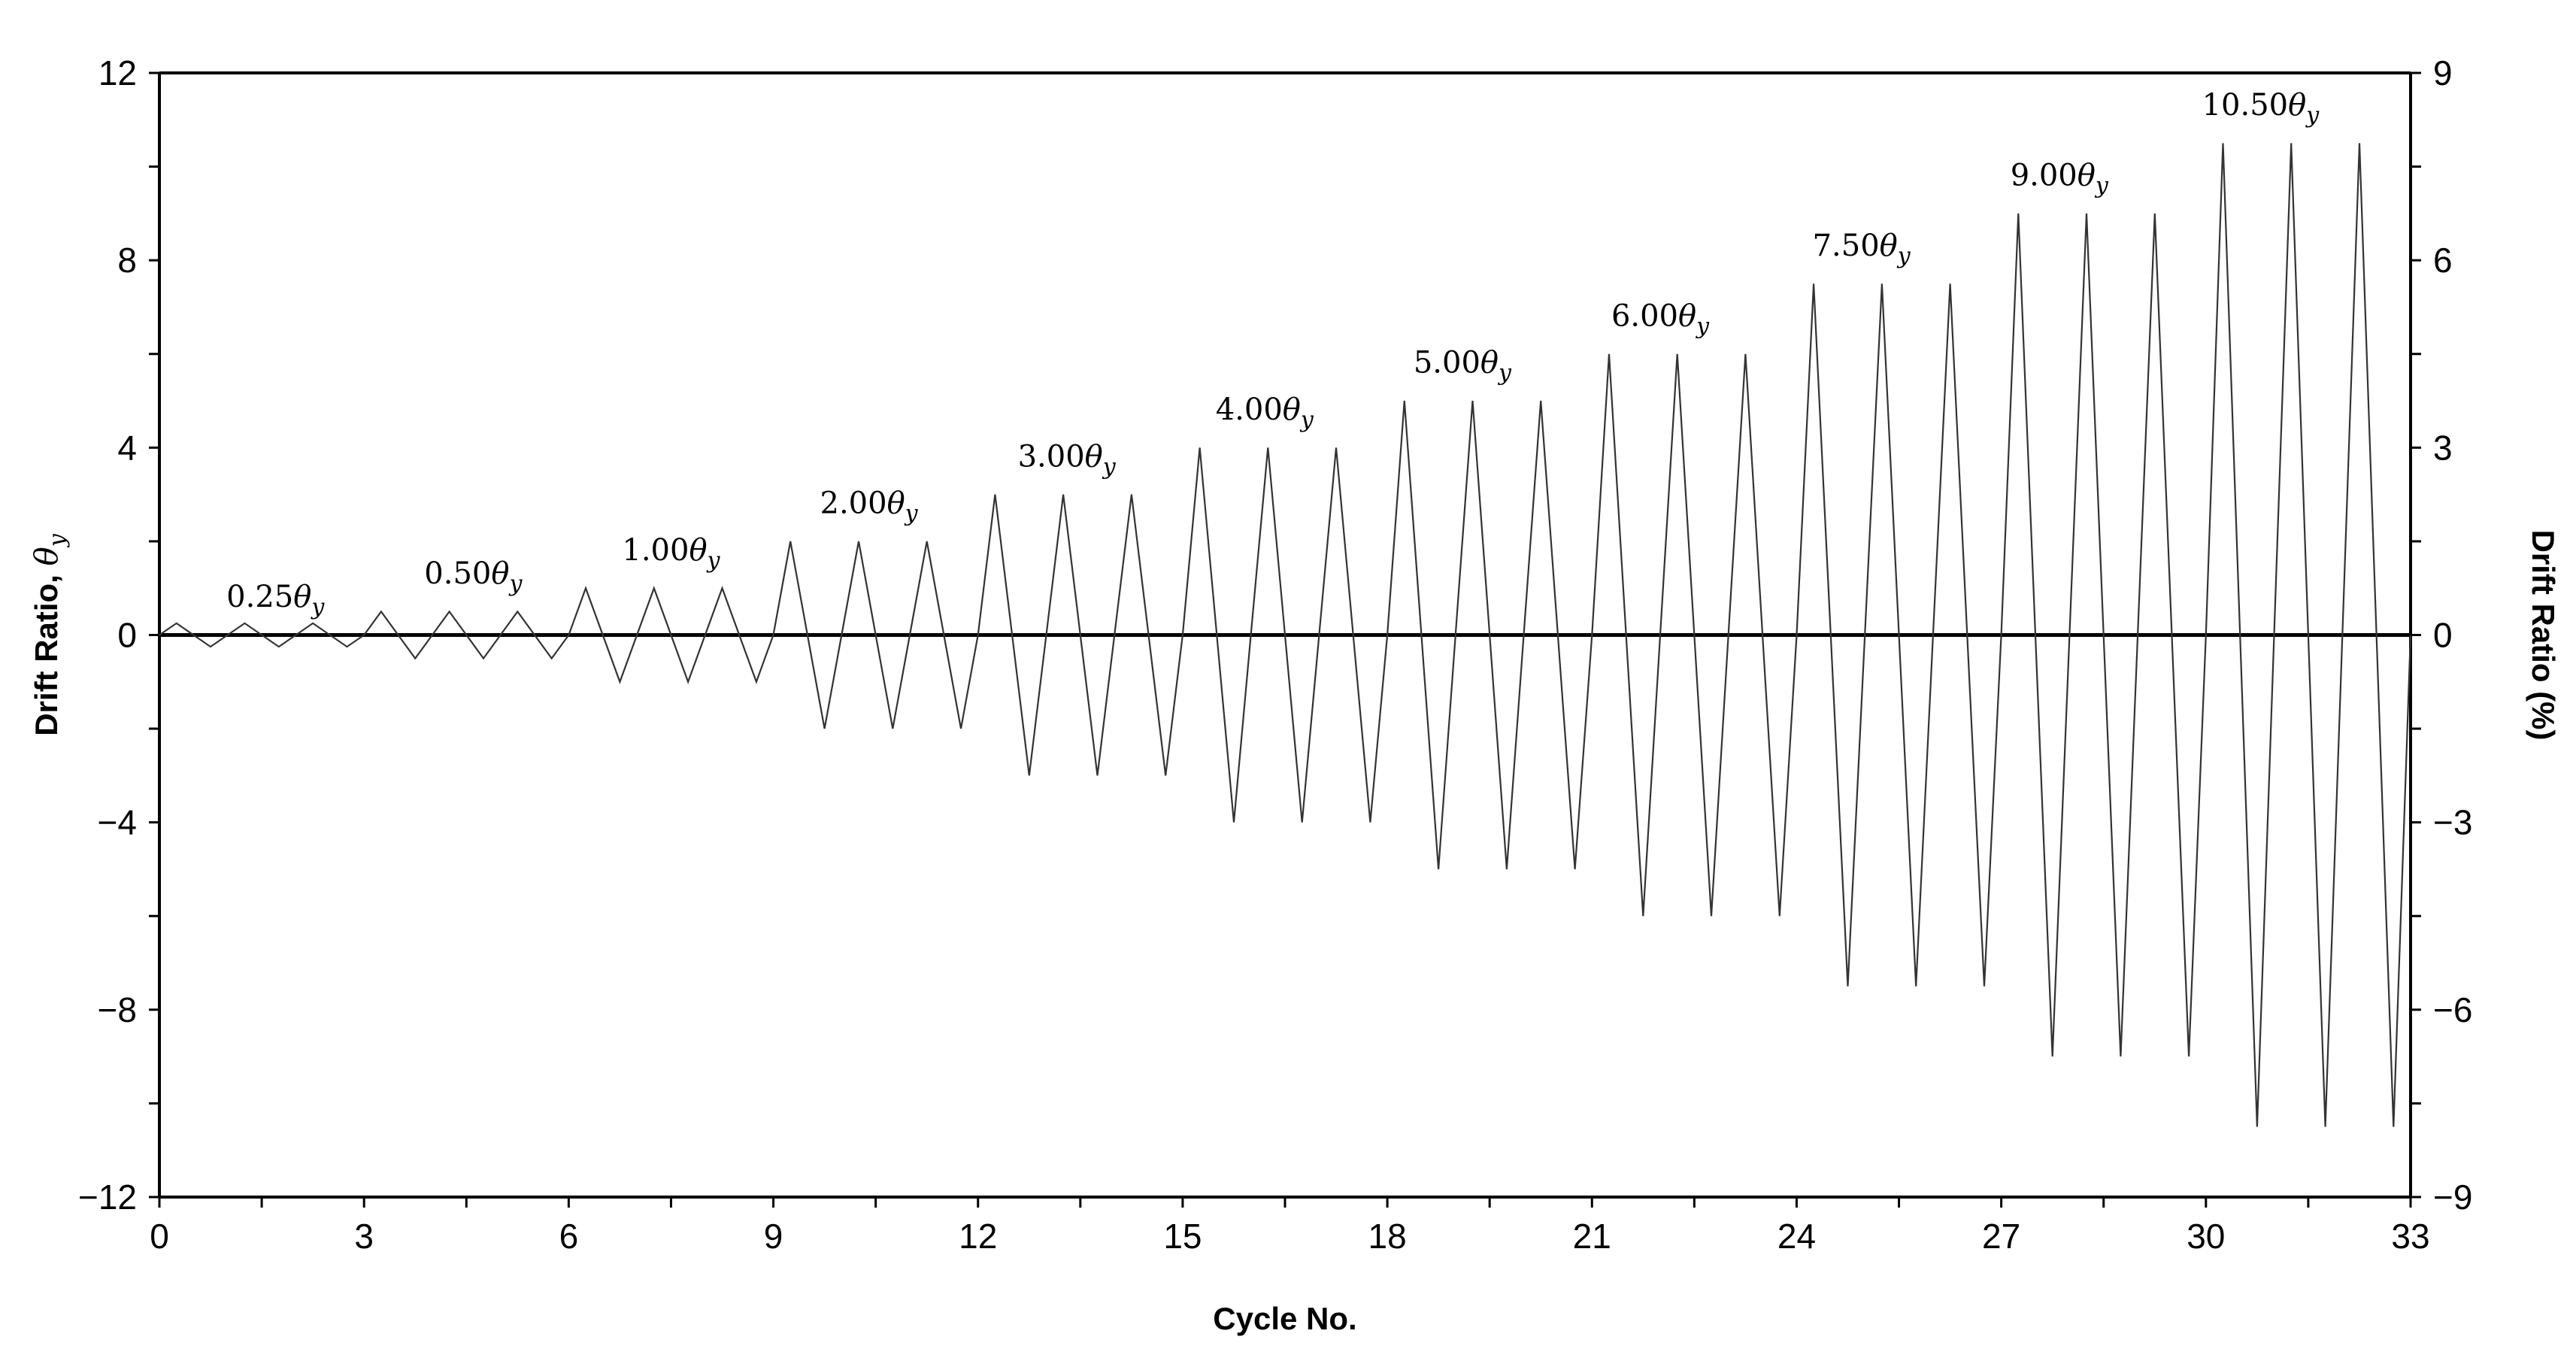 Image resolution: width=2576 pixels, height=1370 pixels. Describe the element at coordinates (127, 447) in the screenshot. I see `y-left-tick-label: 4` at that location.